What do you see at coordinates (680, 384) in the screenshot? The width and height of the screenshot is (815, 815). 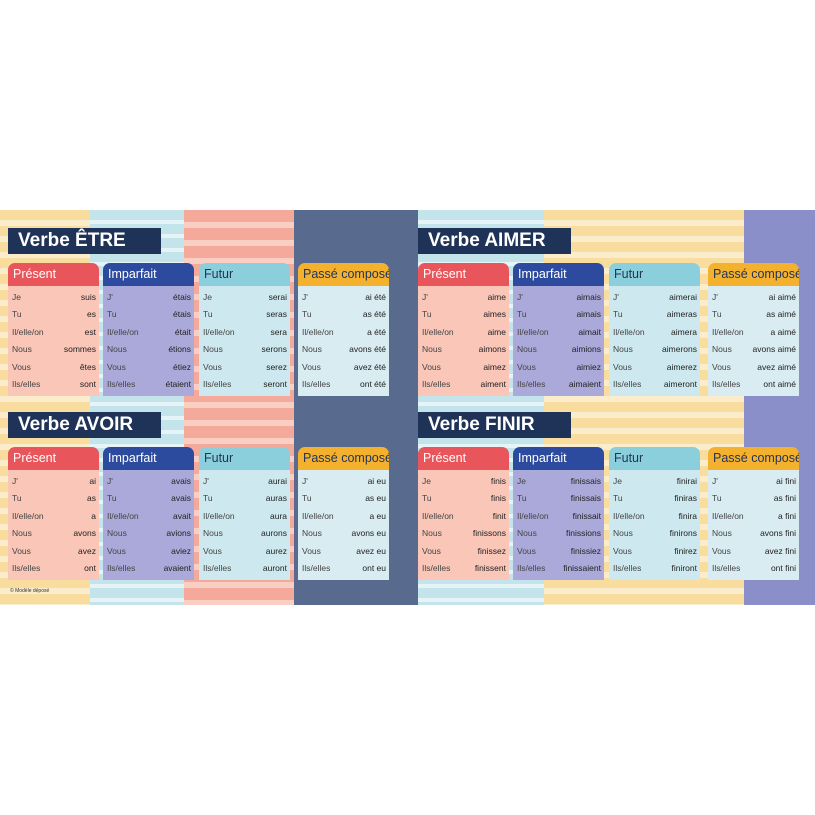 I see `verb-form: aimeront` at bounding box center [680, 384].